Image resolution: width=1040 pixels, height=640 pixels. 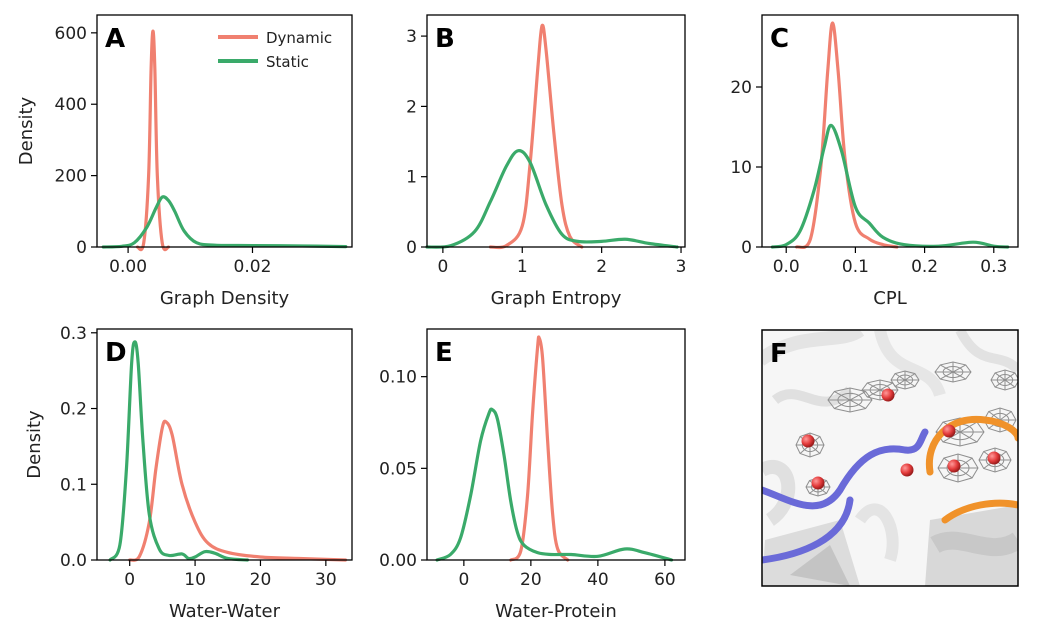 I want to click on legend: Dynamic Static, so click(x=275, y=50).